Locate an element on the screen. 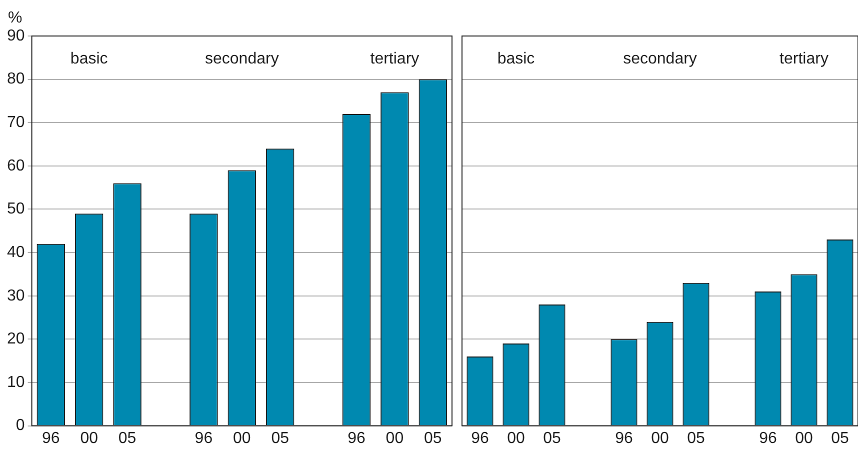 The width and height of the screenshot is (858, 451). y-tick-label: 0 is located at coordinates (20, 425).